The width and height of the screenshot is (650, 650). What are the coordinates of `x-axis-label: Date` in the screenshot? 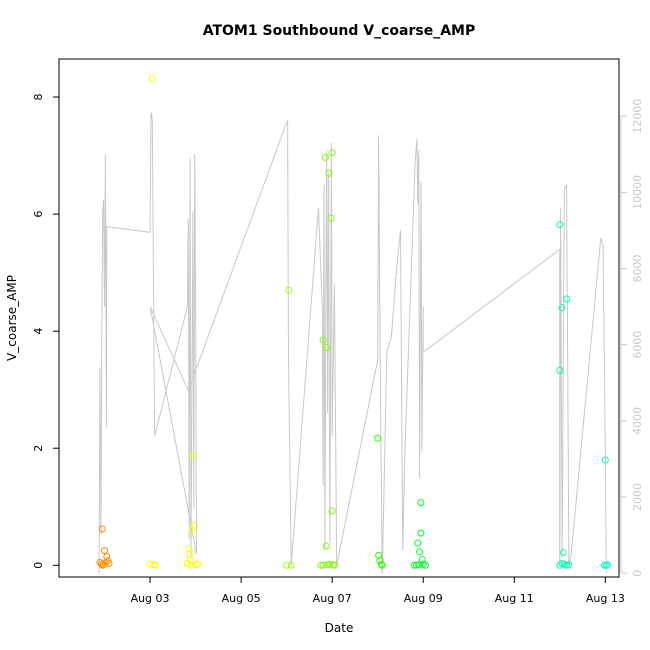 It's located at (339, 628).